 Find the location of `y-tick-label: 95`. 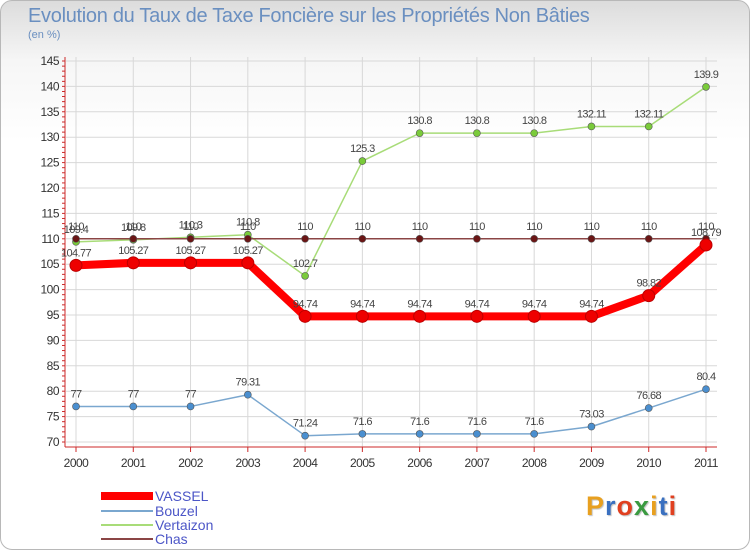

y-tick-label: 95 is located at coordinates (53, 315).